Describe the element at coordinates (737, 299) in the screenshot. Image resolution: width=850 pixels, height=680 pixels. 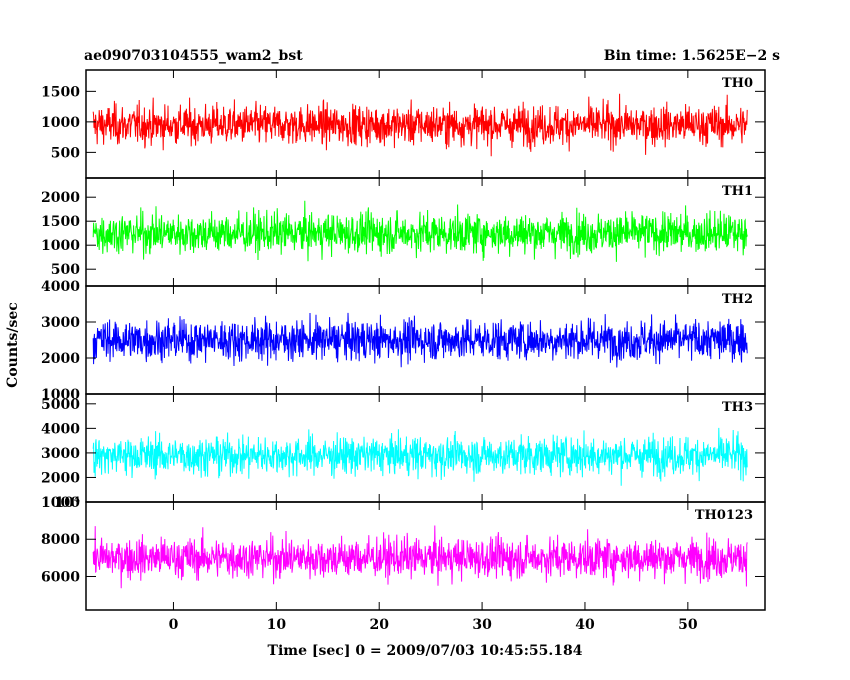
I see `panel-label-th2: TH2` at that location.